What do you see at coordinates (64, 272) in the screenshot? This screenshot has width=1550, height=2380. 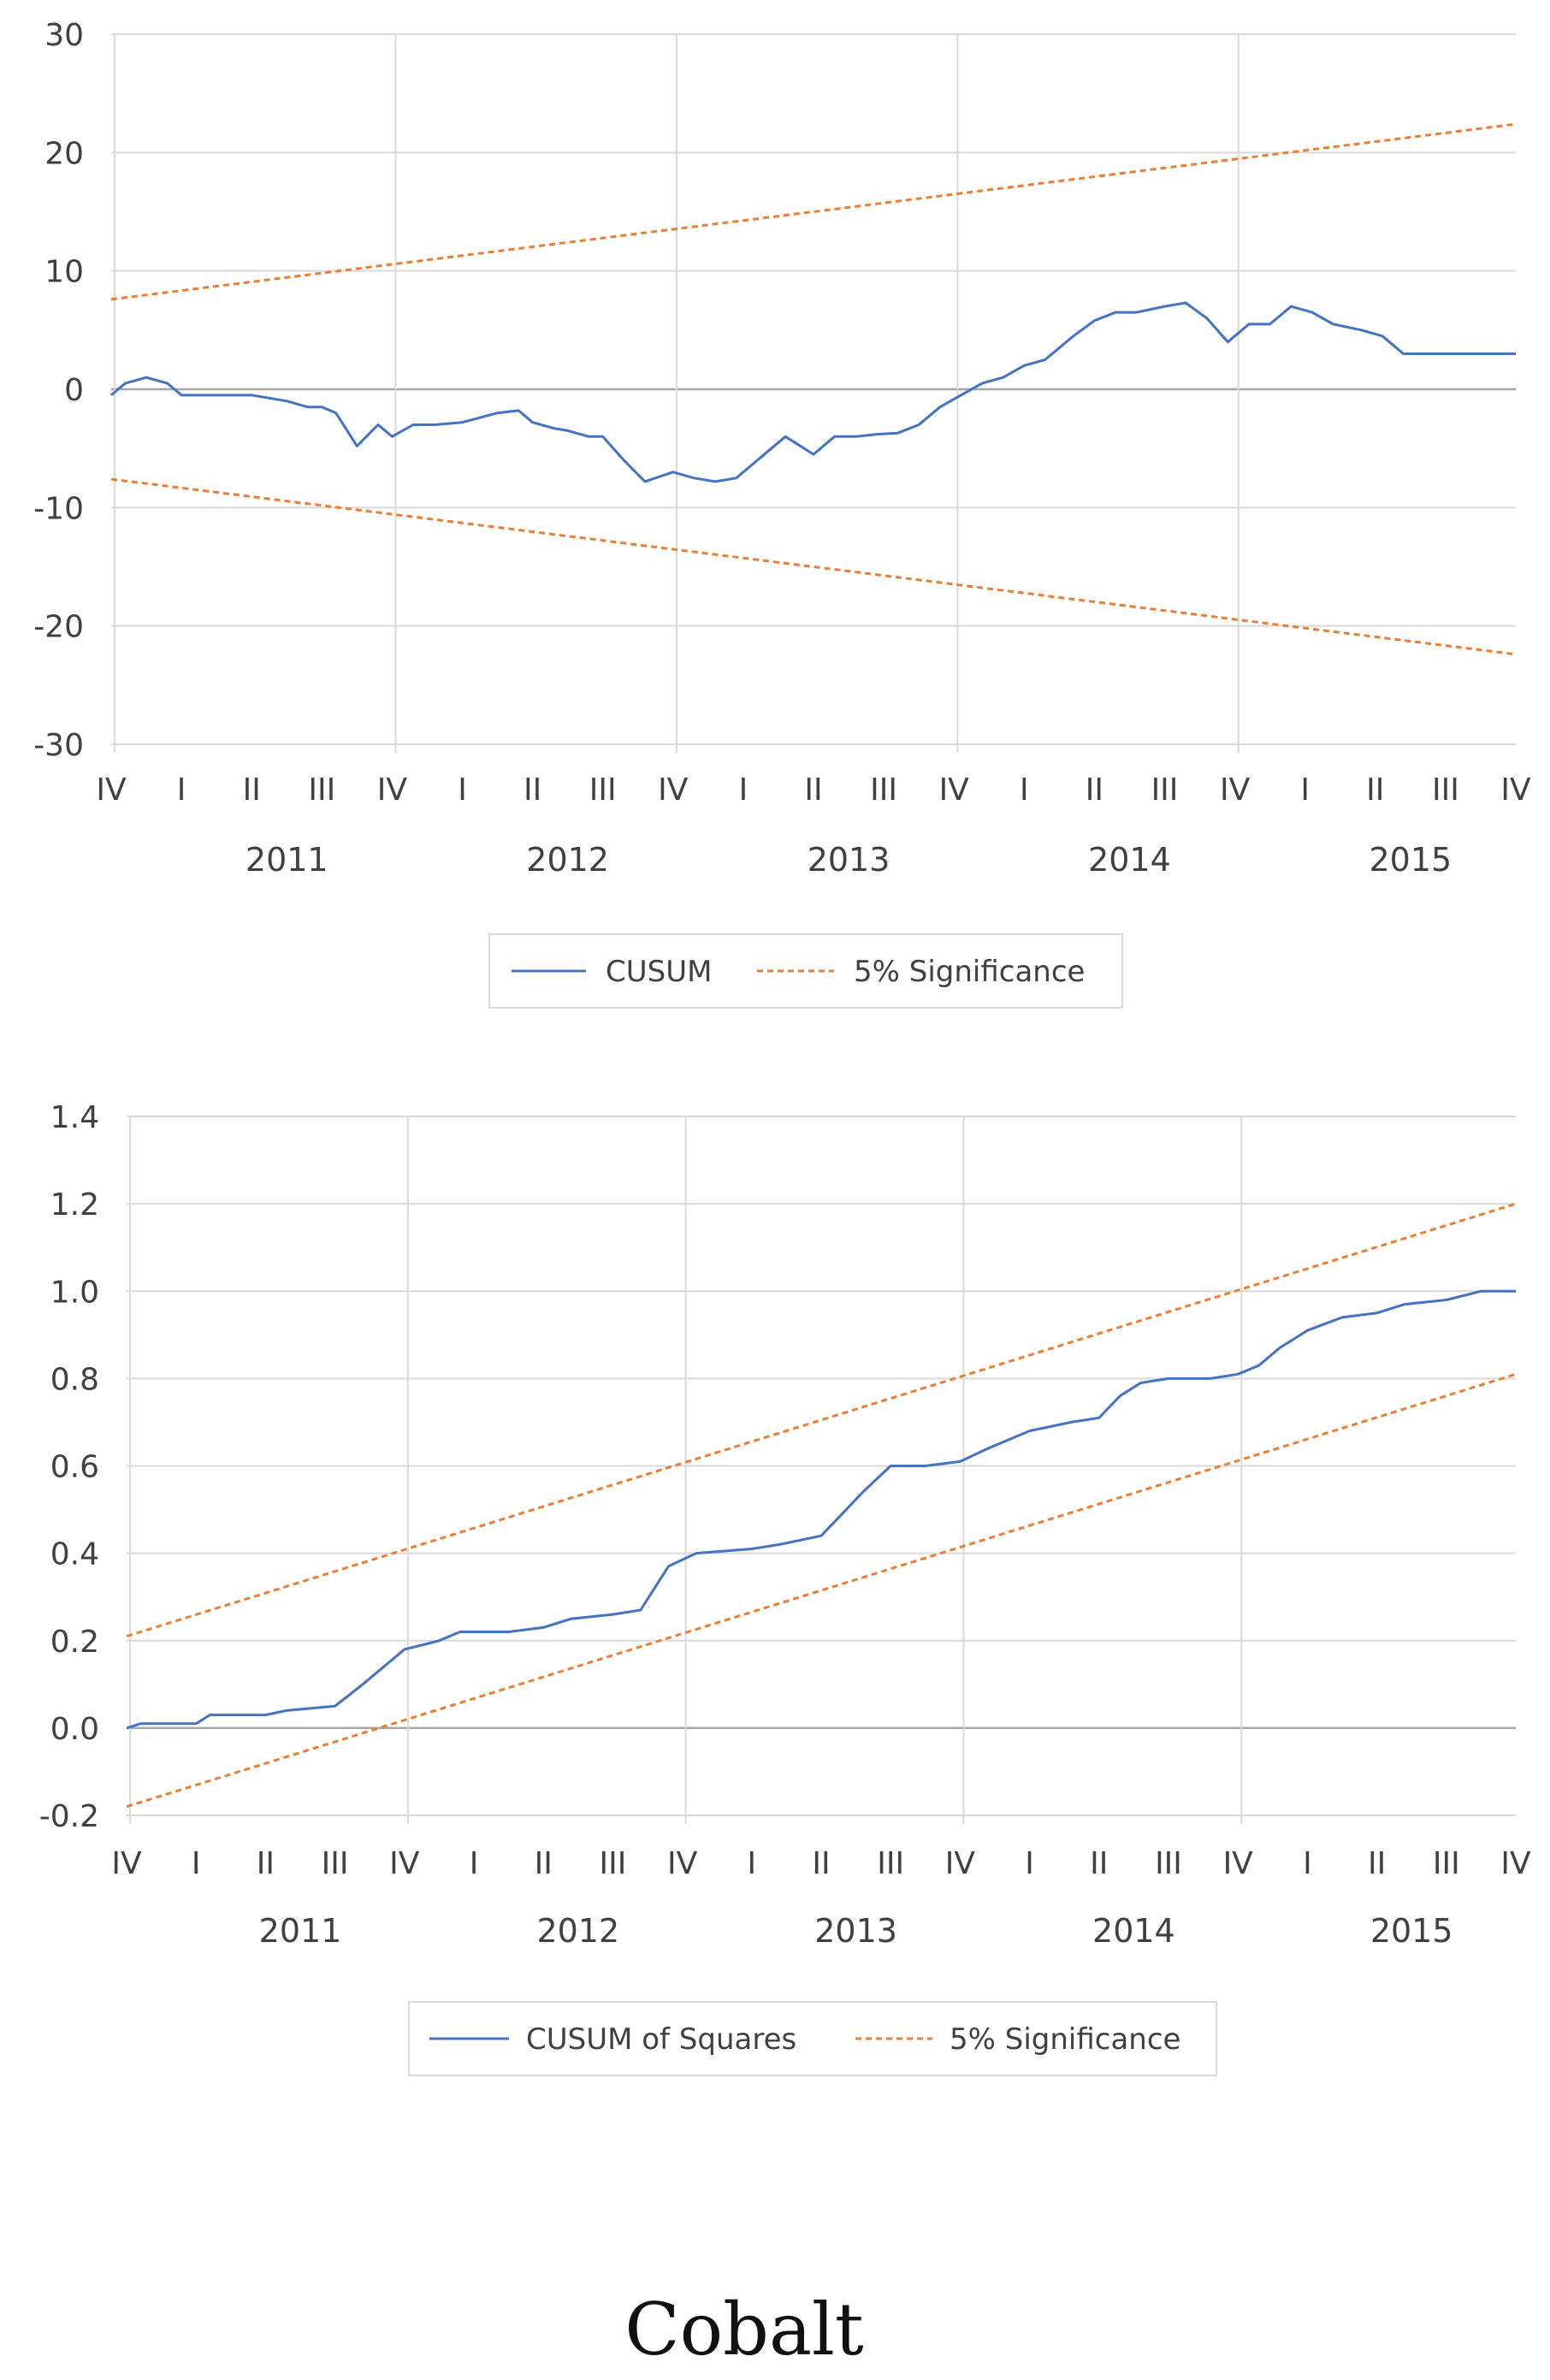 I see `y-tick-label: 10` at bounding box center [64, 272].